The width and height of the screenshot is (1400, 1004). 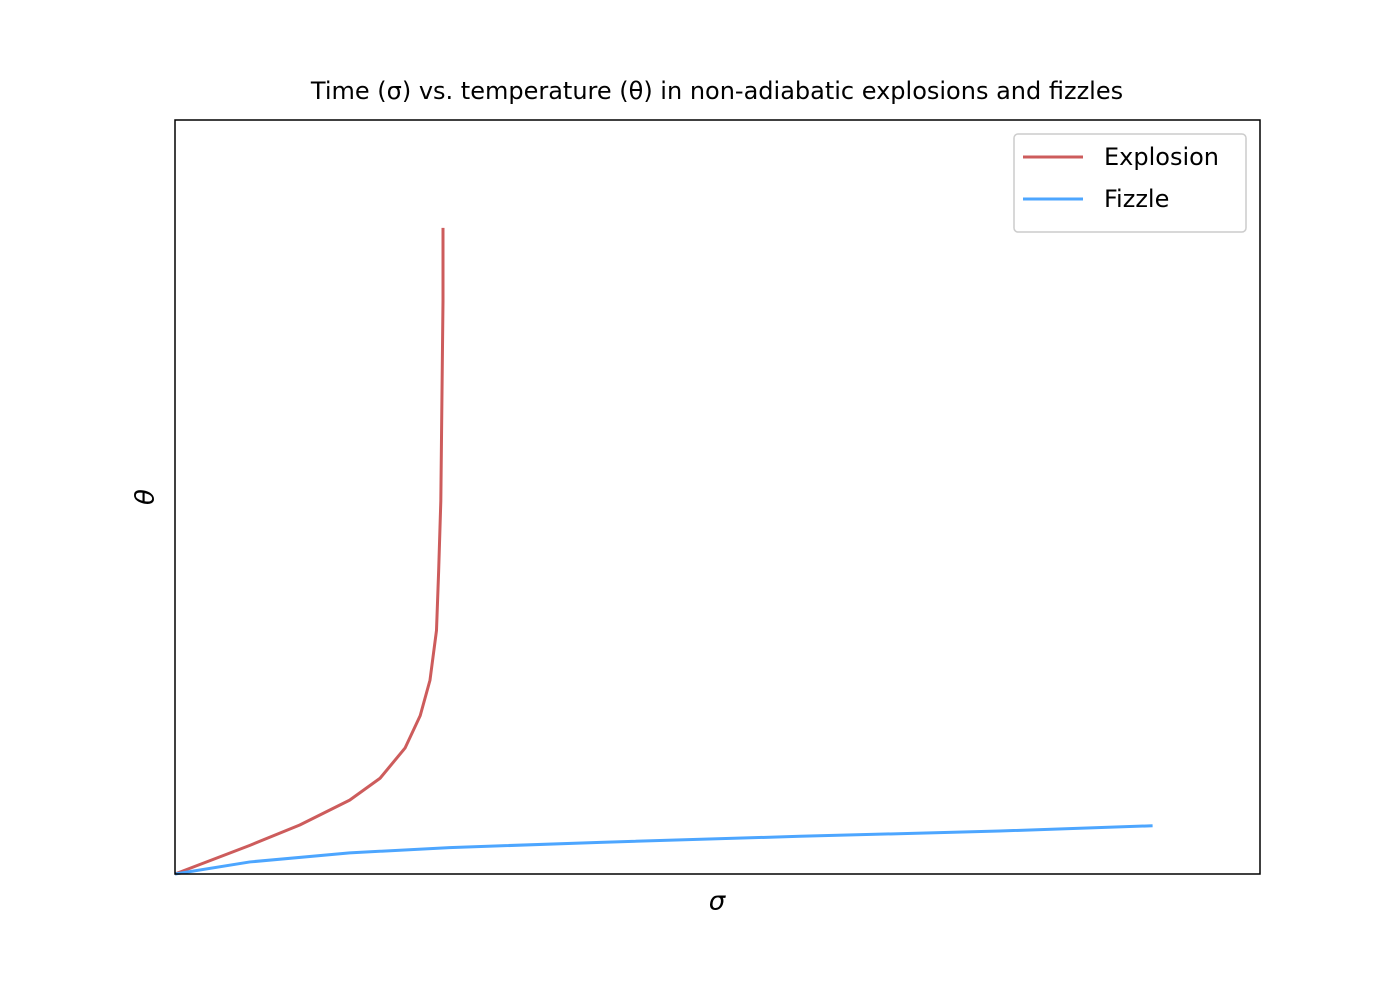 What do you see at coordinates (718, 902) in the screenshot?
I see `x-axis-label: σ` at bounding box center [718, 902].